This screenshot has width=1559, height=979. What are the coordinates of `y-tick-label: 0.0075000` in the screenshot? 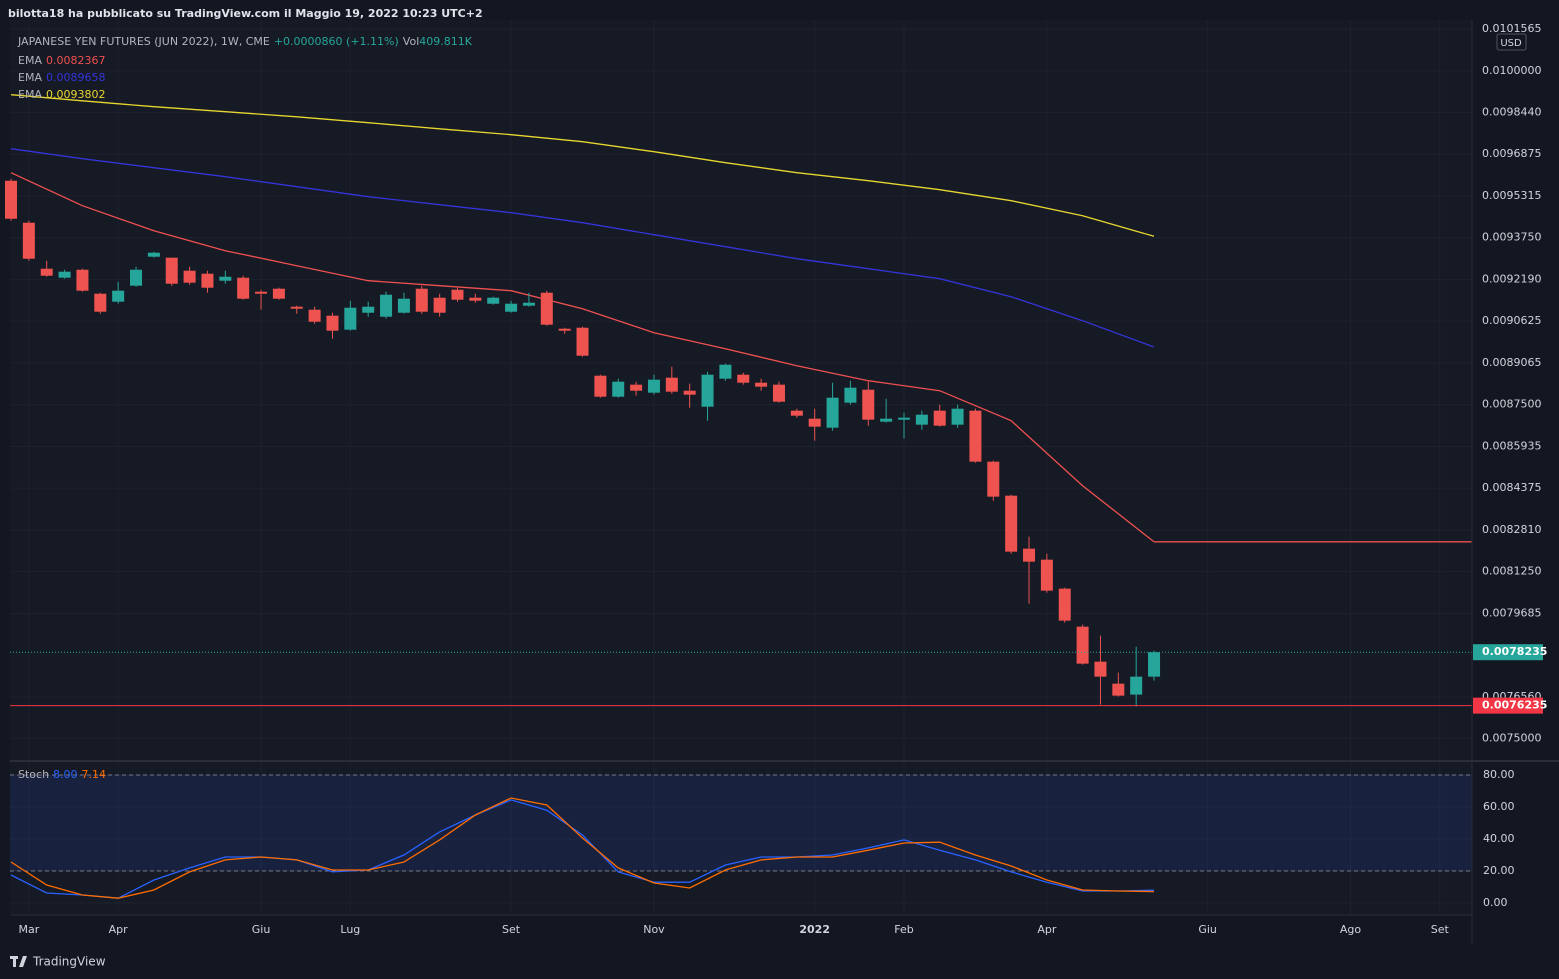 It's located at (1512, 738).